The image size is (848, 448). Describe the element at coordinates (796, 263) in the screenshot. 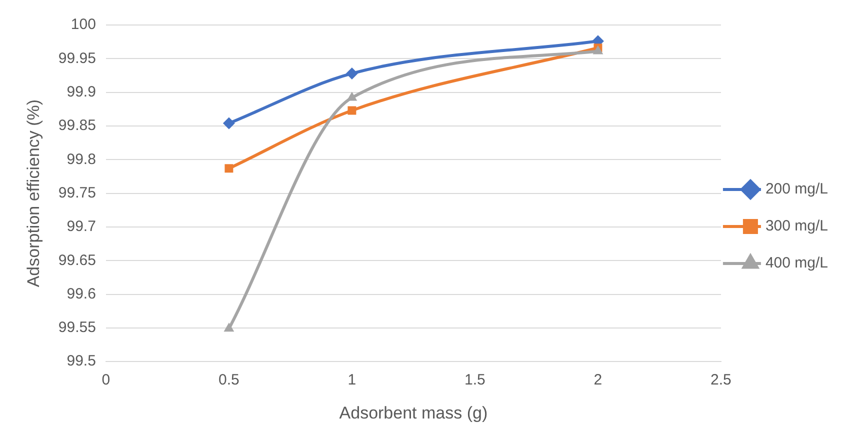

I see `legend-label: 400 mg/L` at that location.